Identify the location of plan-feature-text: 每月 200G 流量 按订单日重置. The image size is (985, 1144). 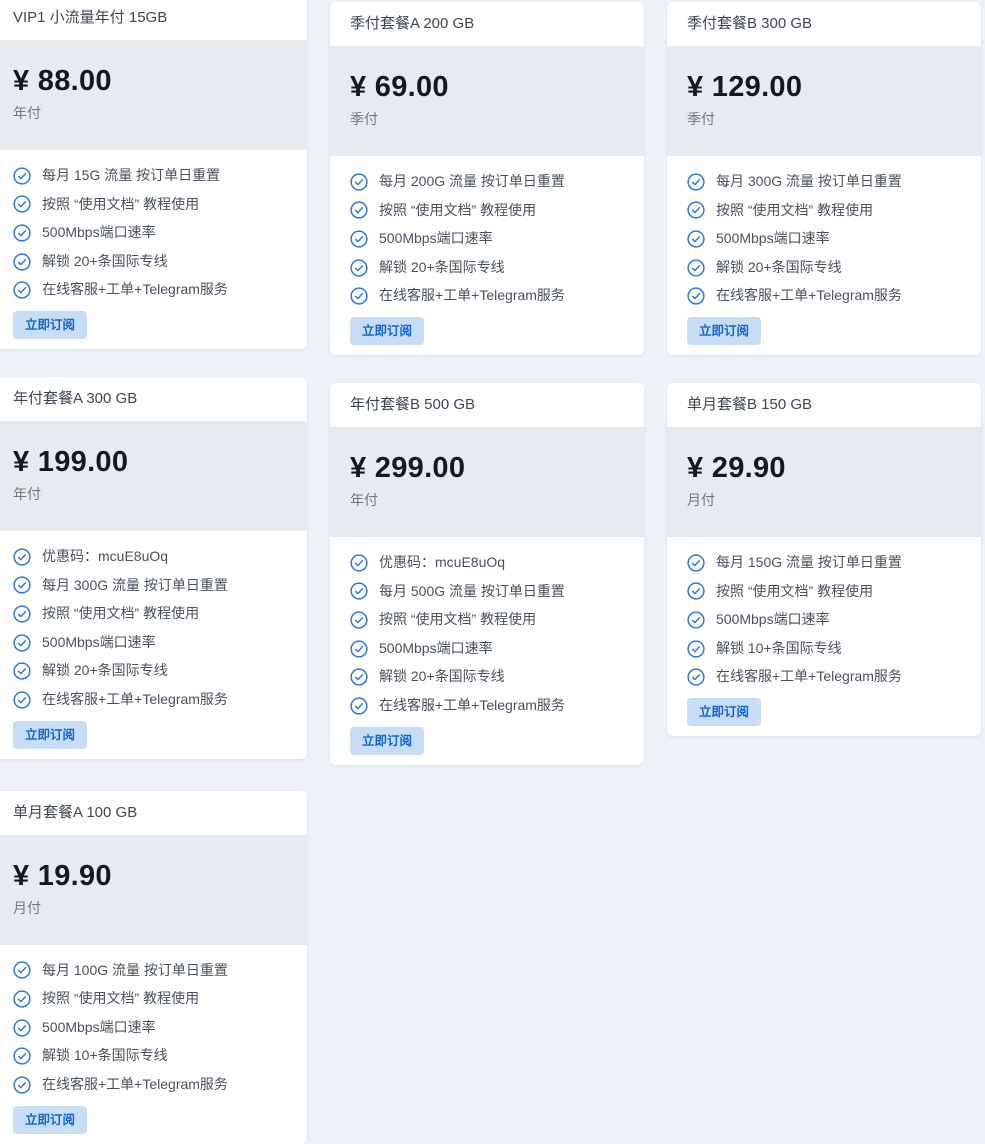
(472, 181).